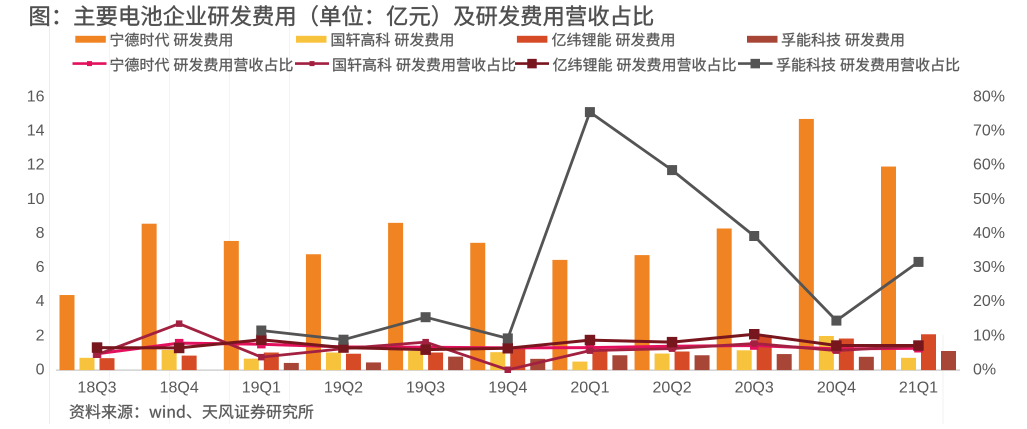 The width and height of the screenshot is (1027, 429). I want to click on svg-text: 8, so click(40, 233).